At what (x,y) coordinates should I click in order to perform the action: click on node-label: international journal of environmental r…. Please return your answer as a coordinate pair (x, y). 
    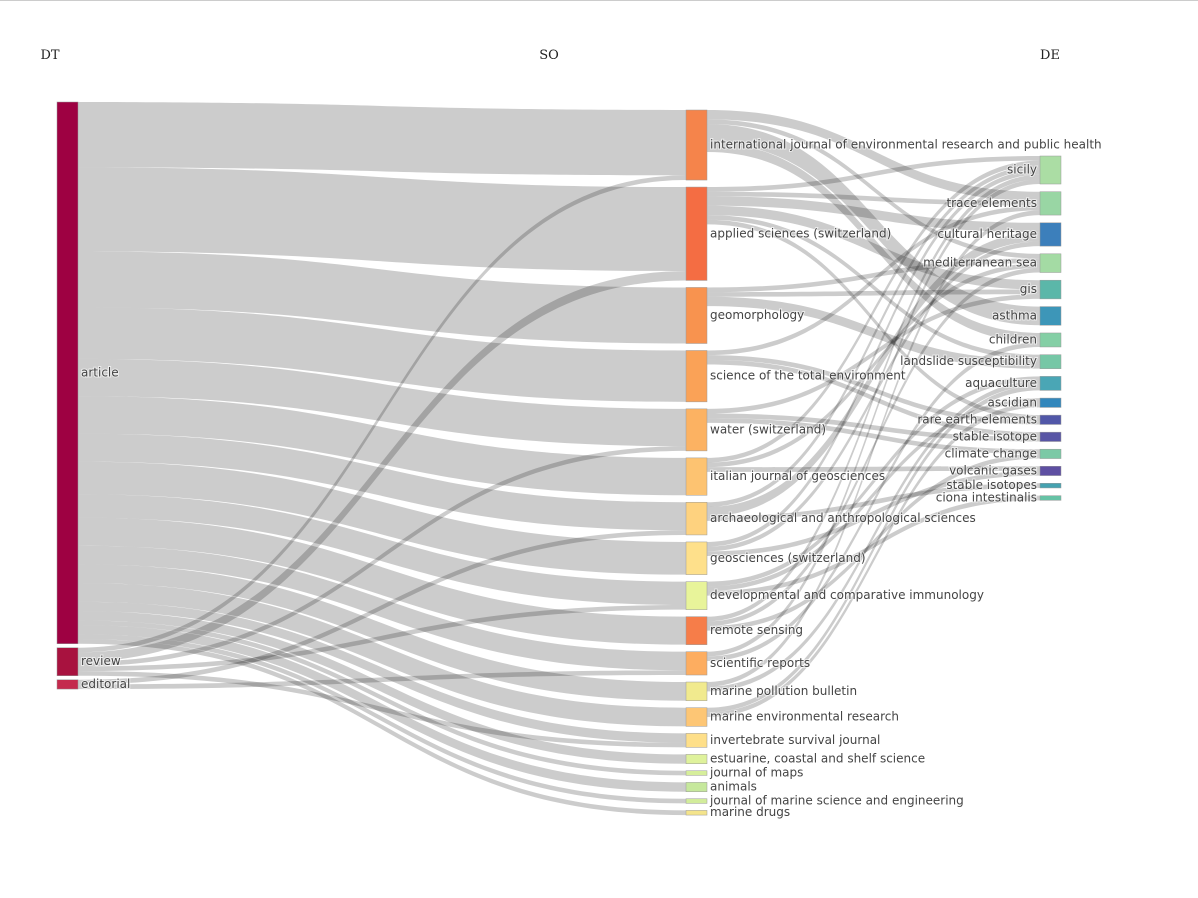
    Looking at the image, I should click on (906, 145).